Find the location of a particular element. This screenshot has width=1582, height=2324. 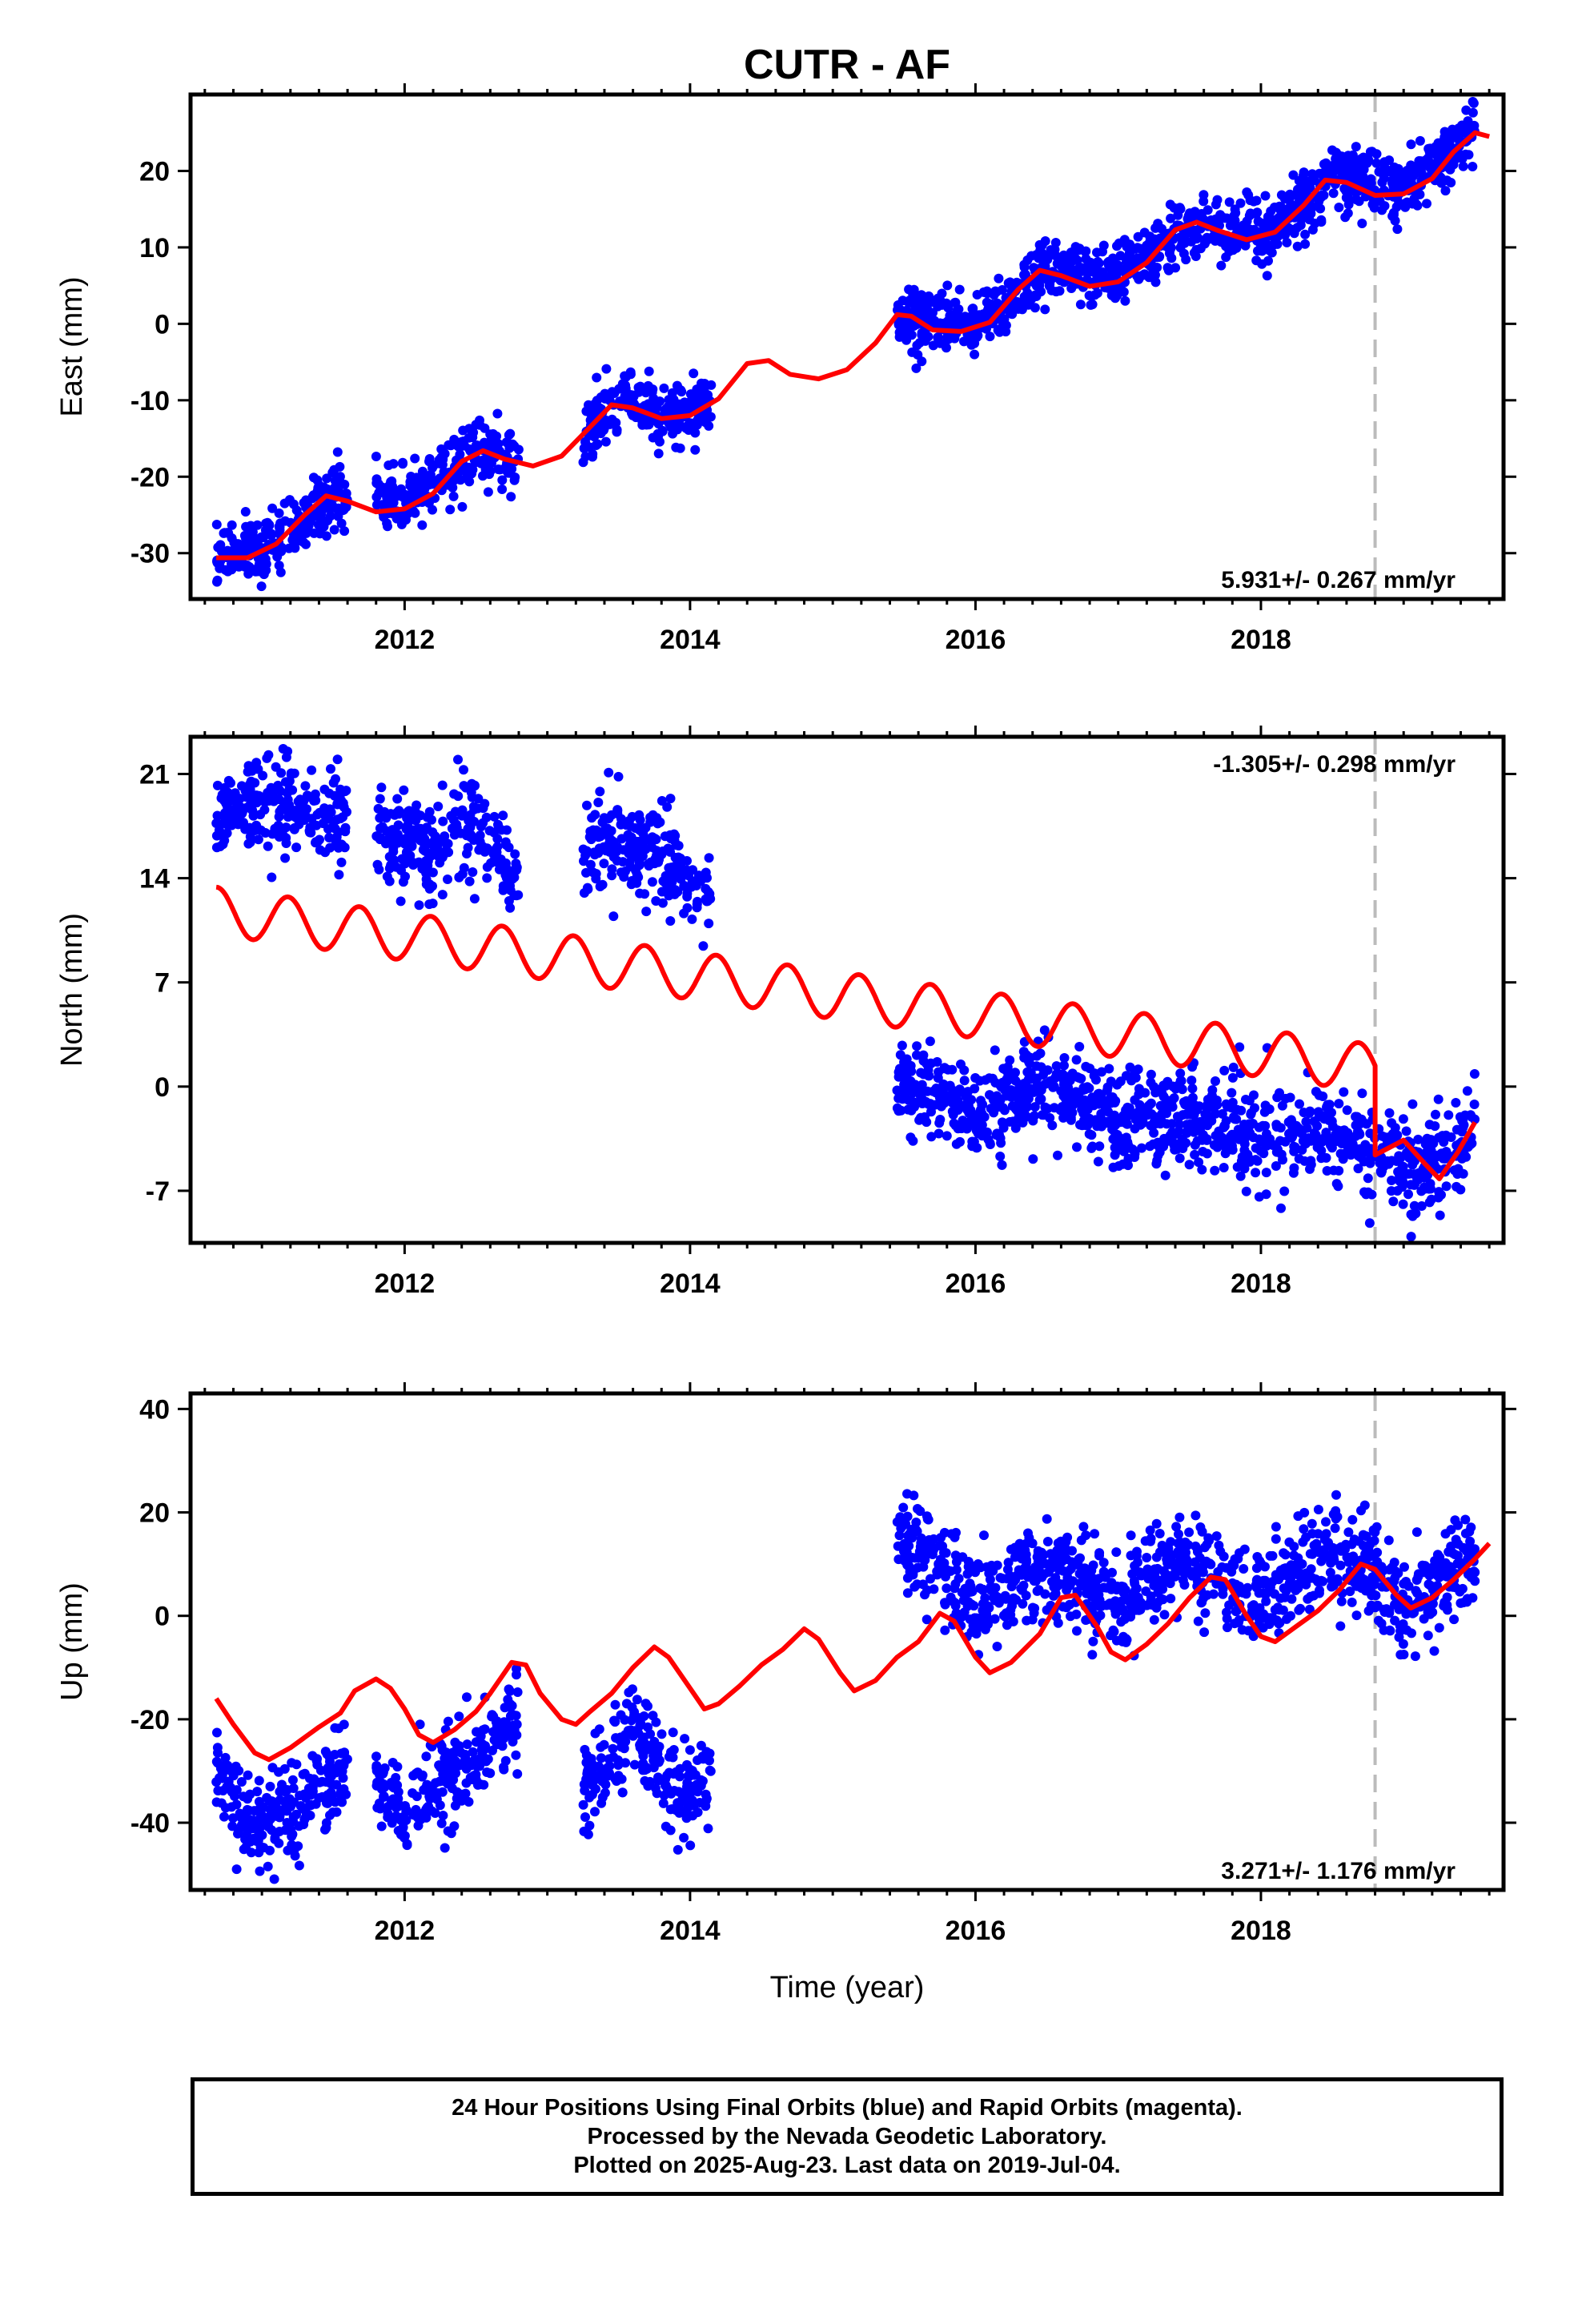

y-tick-label: 20 is located at coordinates (154, 171).